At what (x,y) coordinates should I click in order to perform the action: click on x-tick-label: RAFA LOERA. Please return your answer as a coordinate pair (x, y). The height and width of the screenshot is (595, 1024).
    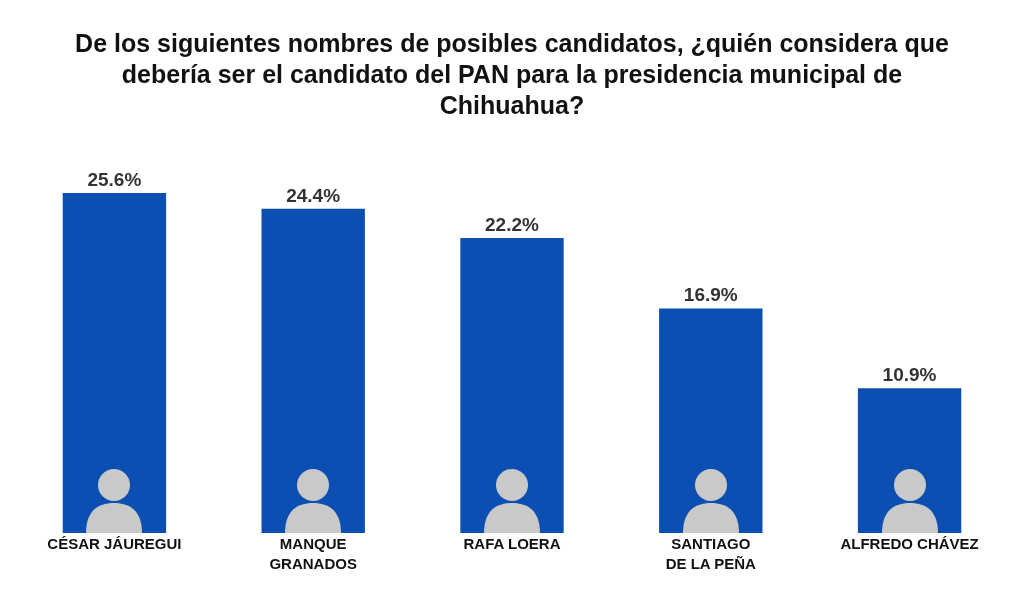
    Looking at the image, I should click on (512, 543).